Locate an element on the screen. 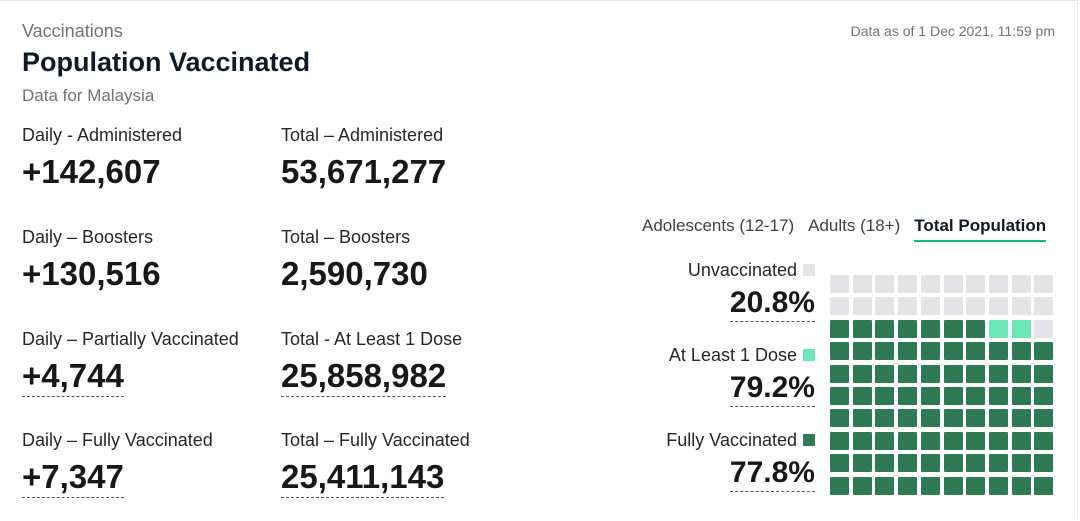  stat-value: +142,607 is located at coordinates (91, 171).